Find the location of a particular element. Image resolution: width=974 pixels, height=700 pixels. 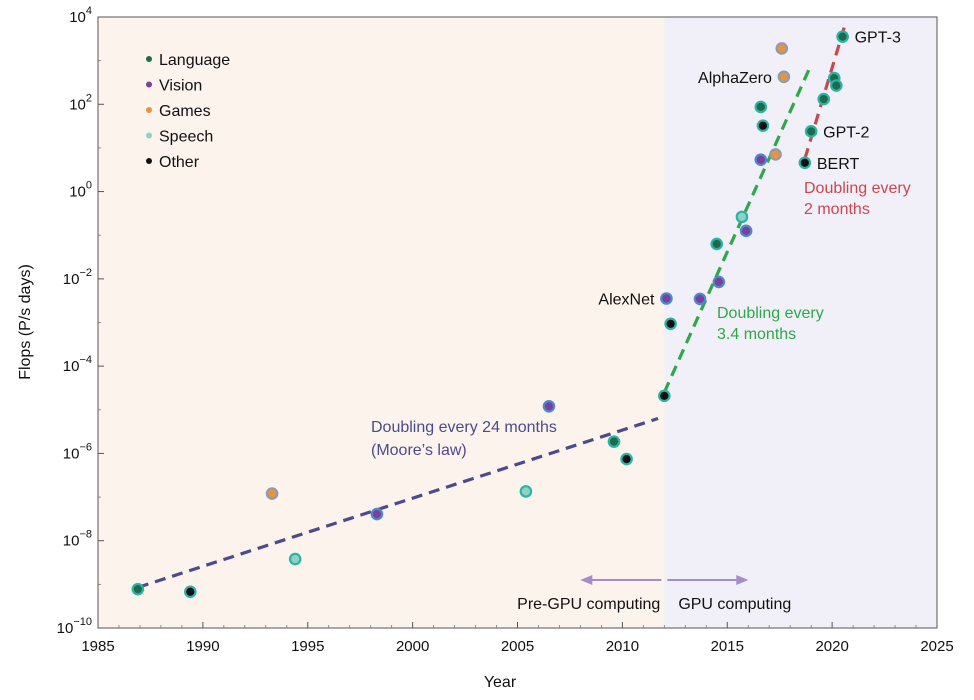

transformer-doubling-label-line2: 2 months is located at coordinates (837, 209).